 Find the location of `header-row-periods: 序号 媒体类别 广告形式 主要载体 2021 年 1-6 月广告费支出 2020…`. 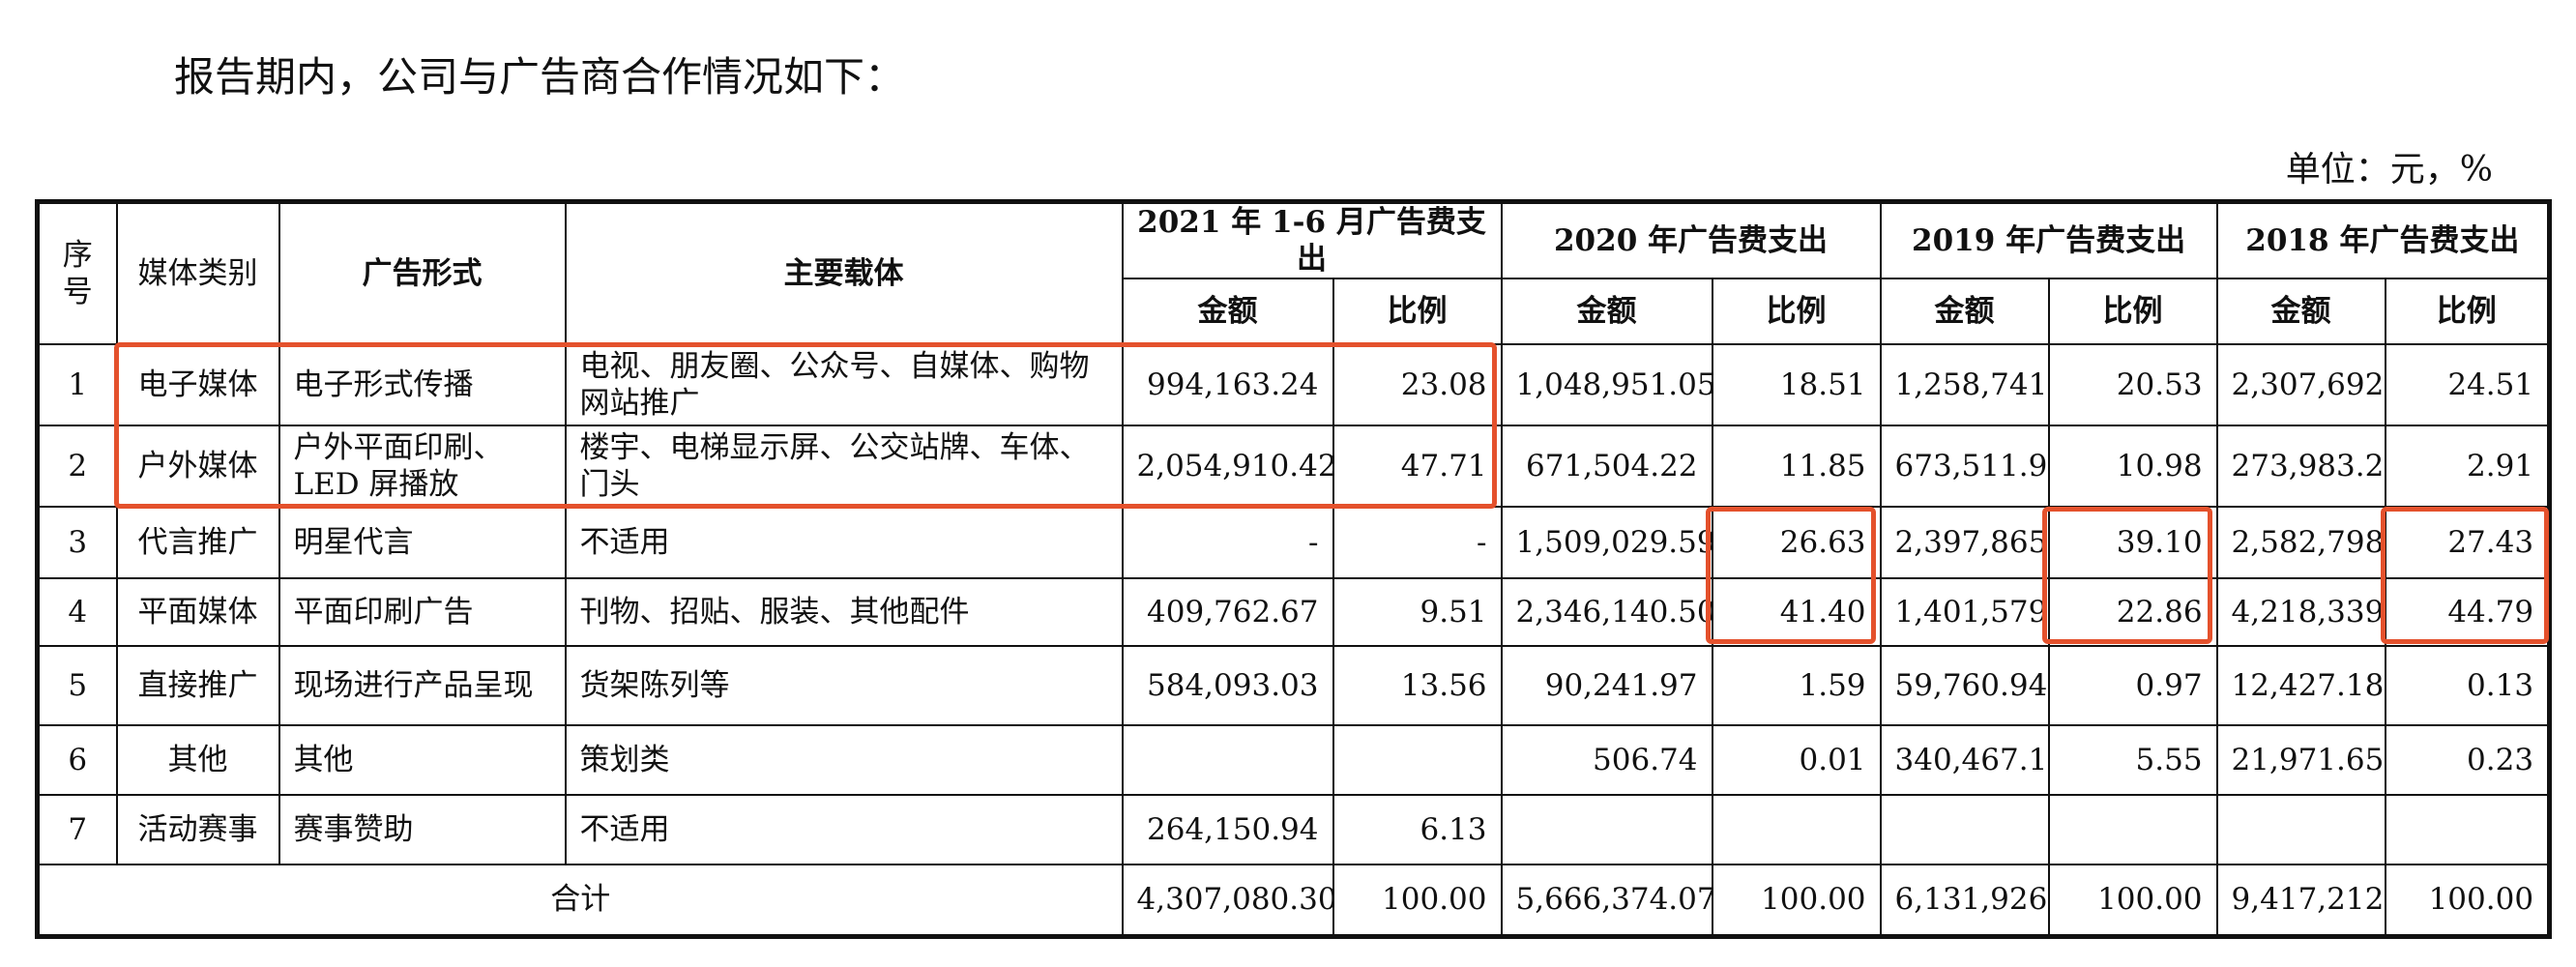

header-row-periods: 序号 媒体类别 广告形式 主要载体 2021 年 1-6 月广告费支出 2020… is located at coordinates (1293, 272).